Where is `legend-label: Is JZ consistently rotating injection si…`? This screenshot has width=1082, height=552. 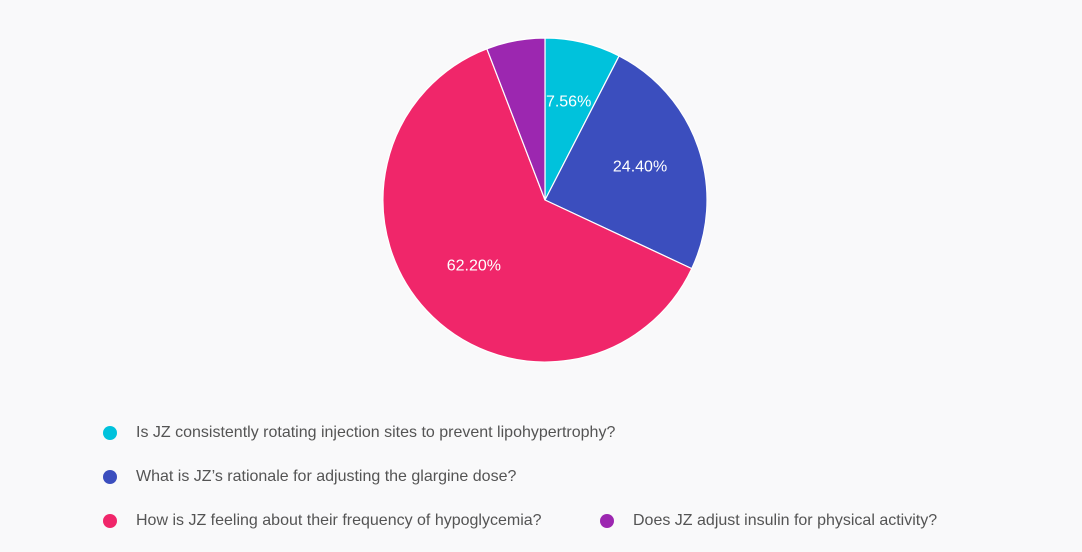
legend-label: Is JZ consistently rotating injection si… is located at coordinates (376, 432).